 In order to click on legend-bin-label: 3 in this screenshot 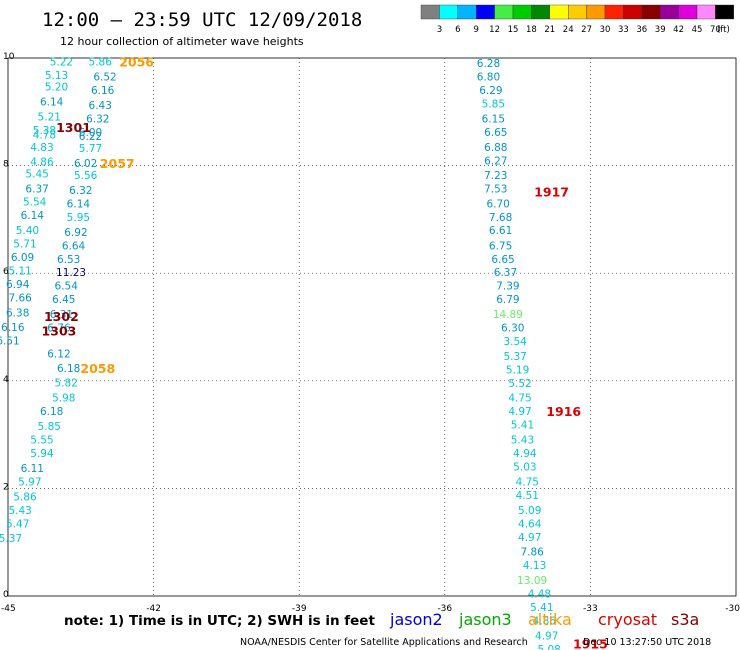, I will do `click(439, 30)`.